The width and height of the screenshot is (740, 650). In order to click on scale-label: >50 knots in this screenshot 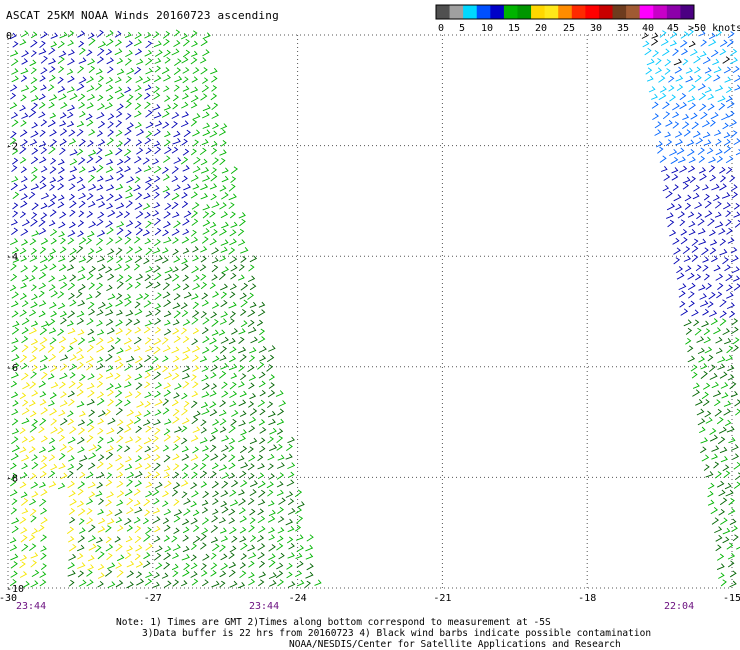, I will do `click(714, 28)`.